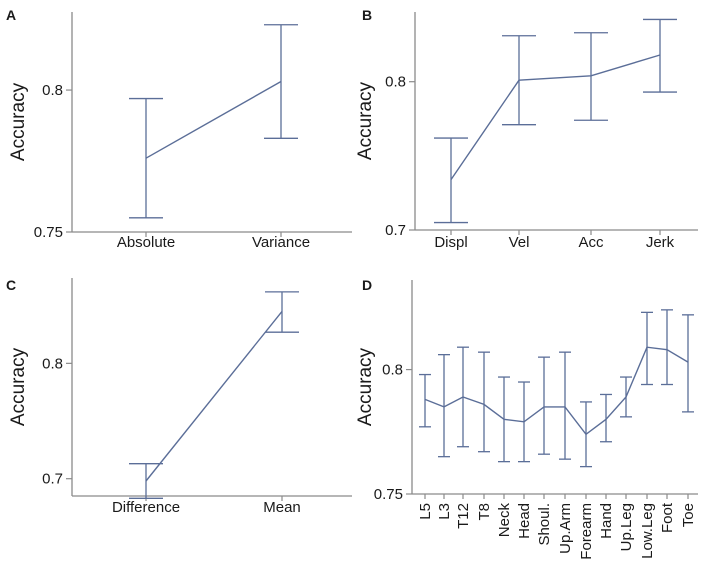 Image resolution: width=702 pixels, height=576 pixels. I want to click on panel-a-series-line, so click(213, 119).